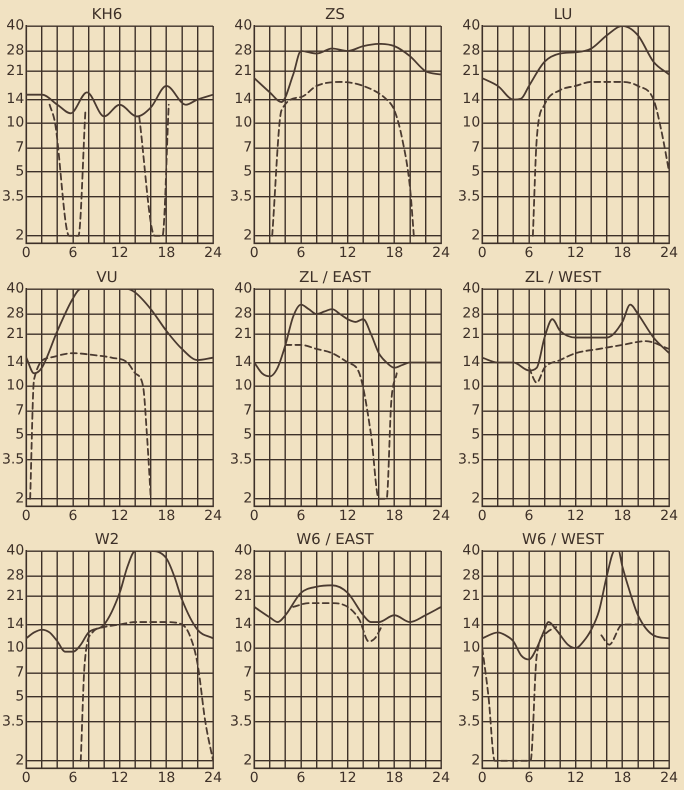 This screenshot has width=684, height=790. What do you see at coordinates (563, 13) in the screenshot?
I see `chart-title: LU` at bounding box center [563, 13].